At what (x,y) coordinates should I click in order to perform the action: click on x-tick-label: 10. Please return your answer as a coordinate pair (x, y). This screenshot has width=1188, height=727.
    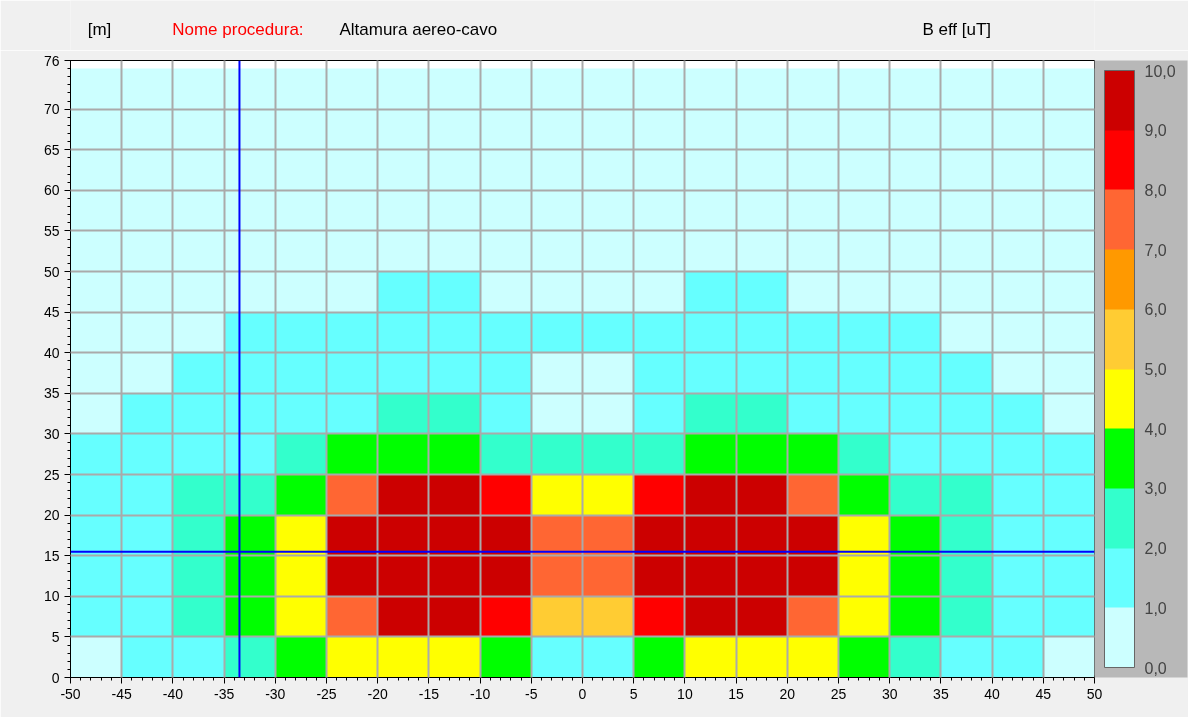
    Looking at the image, I should click on (685, 693).